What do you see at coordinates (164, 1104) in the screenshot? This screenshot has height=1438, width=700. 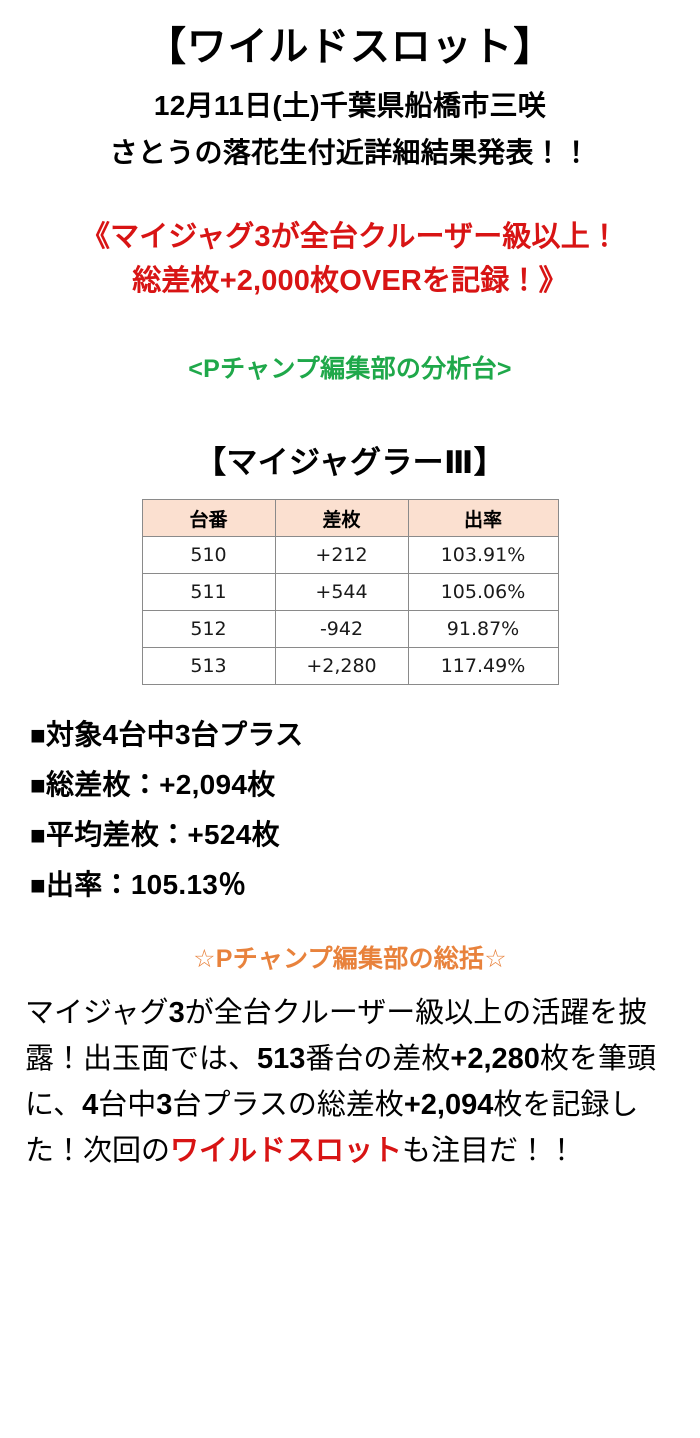 I see `summary-number-5: 3` at bounding box center [164, 1104].